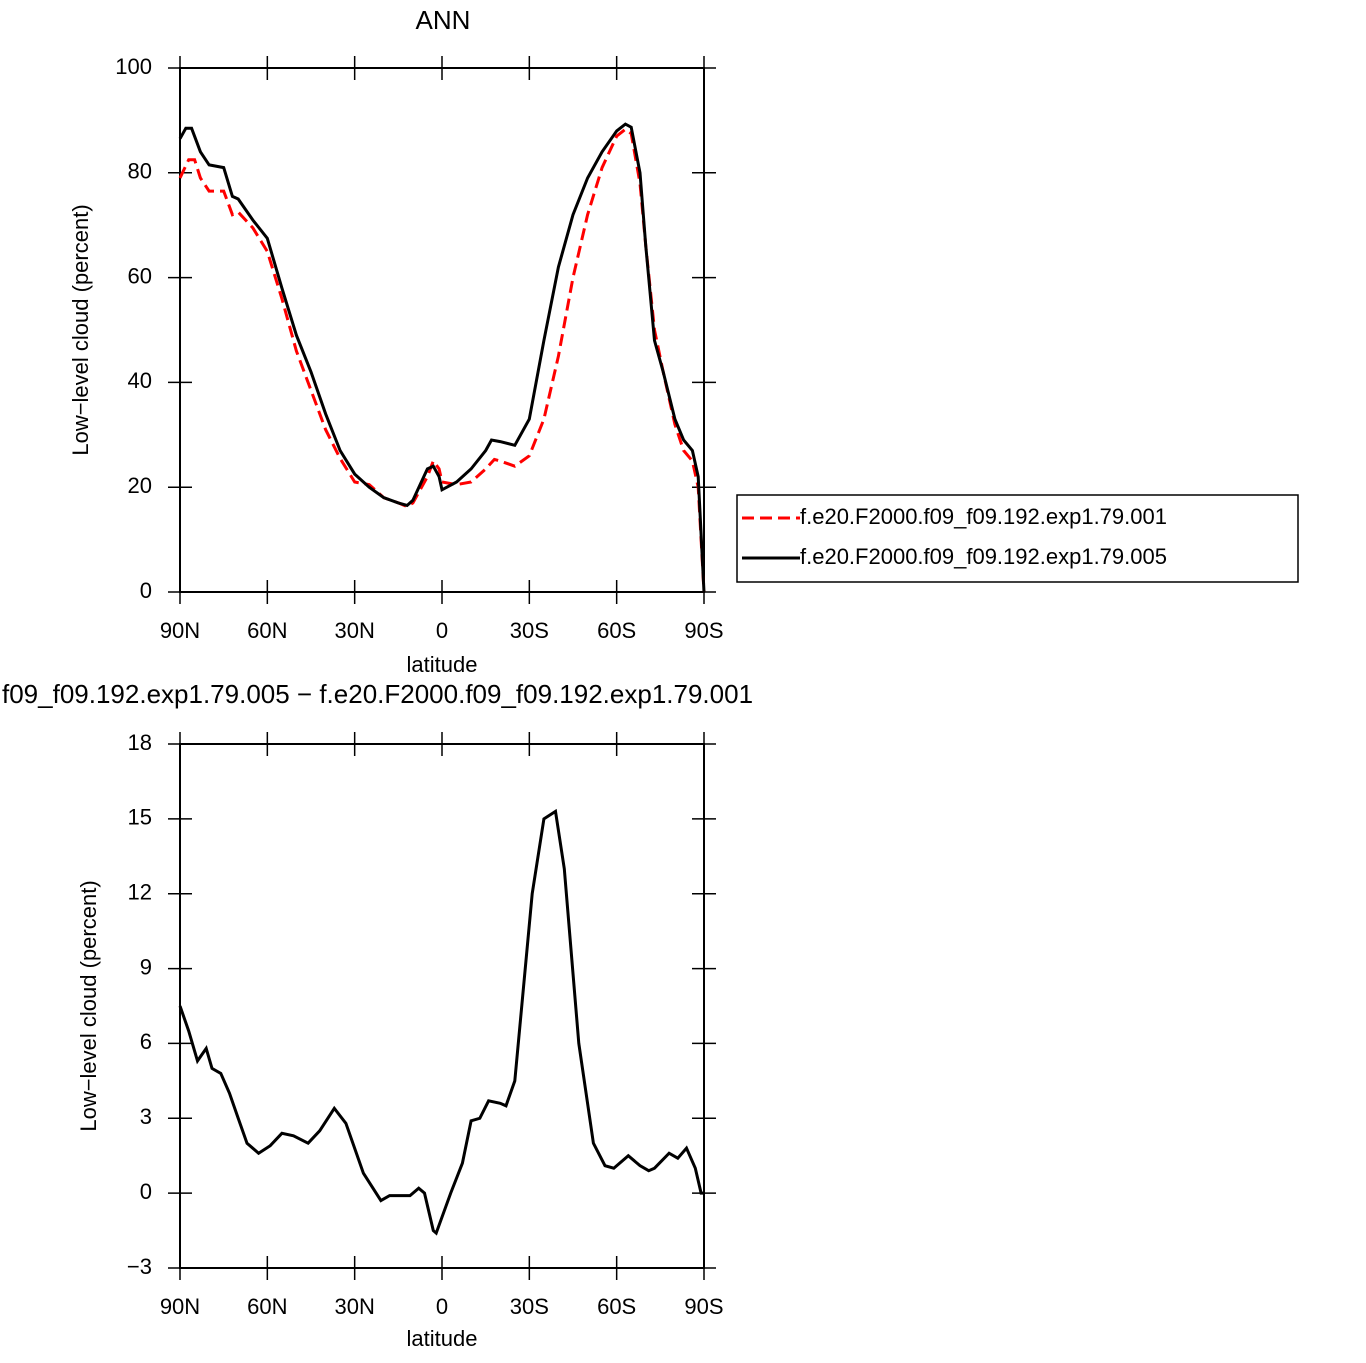  I want to click on legend-label: f.e20.F2000.f09_f09.192.exp1.79.001, so click(983, 516).